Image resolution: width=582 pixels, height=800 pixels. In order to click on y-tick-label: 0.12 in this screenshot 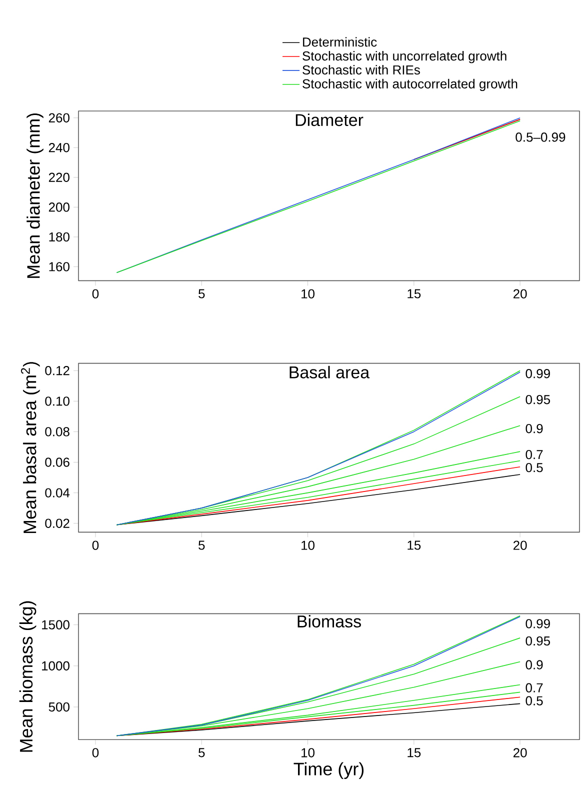, I will do `click(57, 371)`.